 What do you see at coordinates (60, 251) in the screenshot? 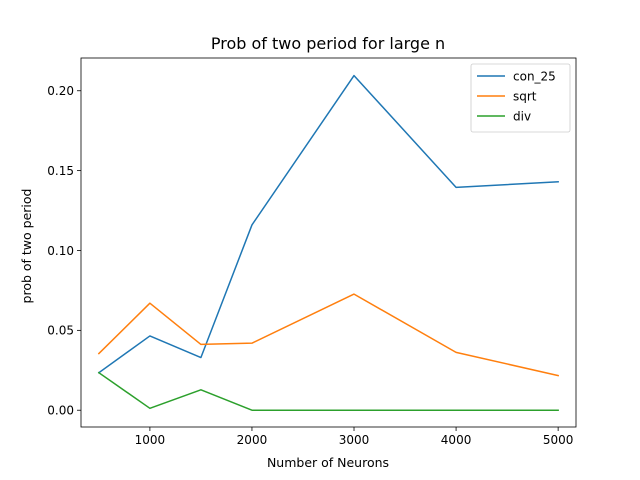
I see `y-tick-label: 0.10` at bounding box center [60, 251].